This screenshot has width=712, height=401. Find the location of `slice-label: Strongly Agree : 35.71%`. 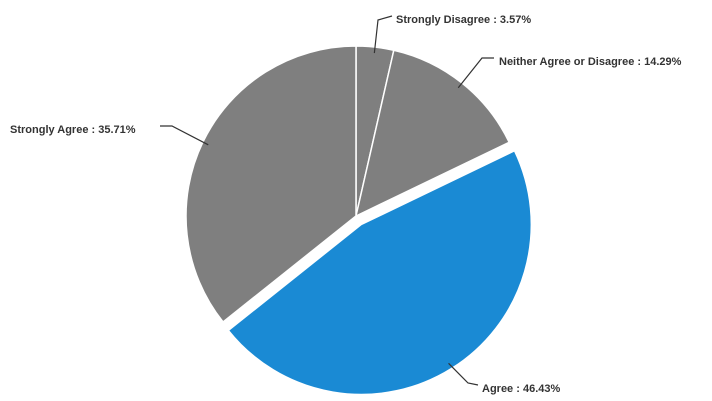

slice-label: Strongly Agree : 35.71% is located at coordinates (73, 130).